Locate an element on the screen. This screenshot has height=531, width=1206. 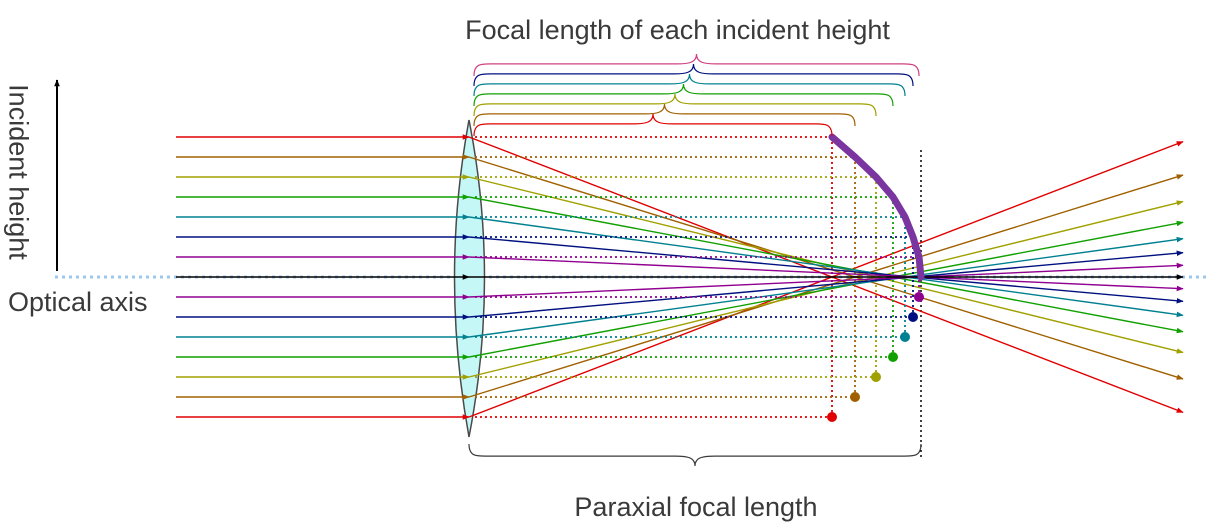
diagram-title: Focal length of each incident height is located at coordinates (677, 30).